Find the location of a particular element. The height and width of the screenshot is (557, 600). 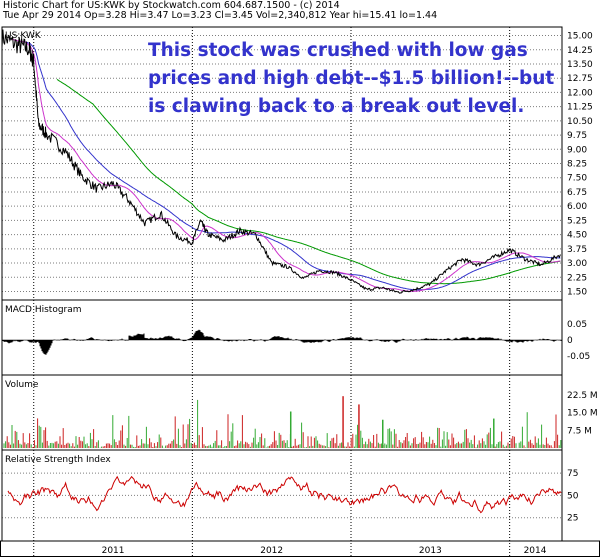

price-tick-label: 3.75 is located at coordinates (577, 250).